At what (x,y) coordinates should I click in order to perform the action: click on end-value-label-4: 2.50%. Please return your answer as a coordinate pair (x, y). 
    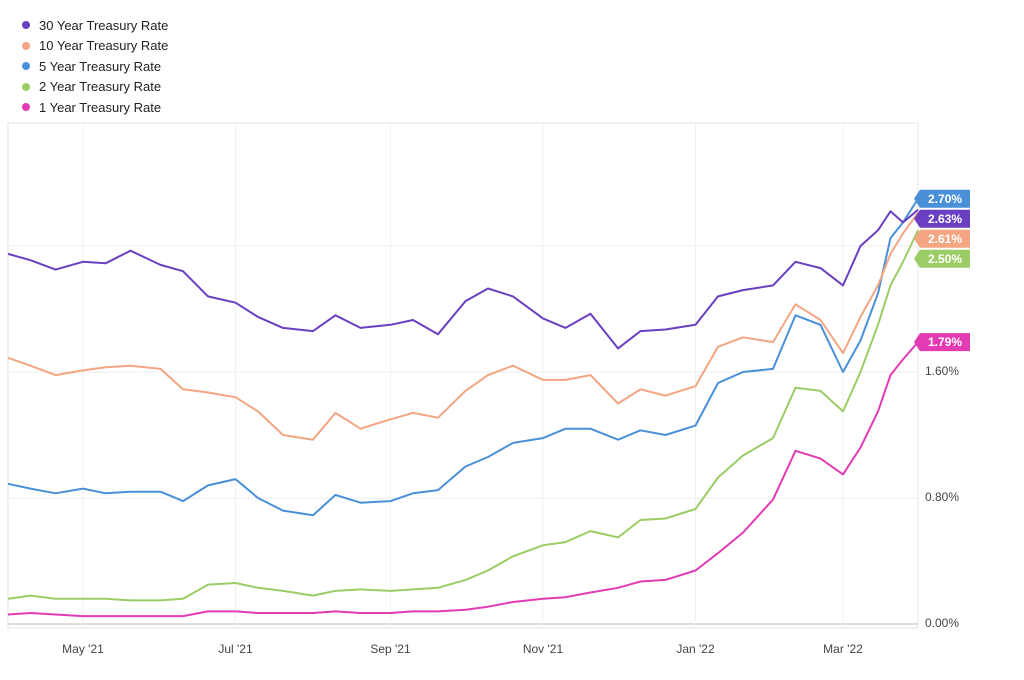
    Looking at the image, I should click on (942, 258).